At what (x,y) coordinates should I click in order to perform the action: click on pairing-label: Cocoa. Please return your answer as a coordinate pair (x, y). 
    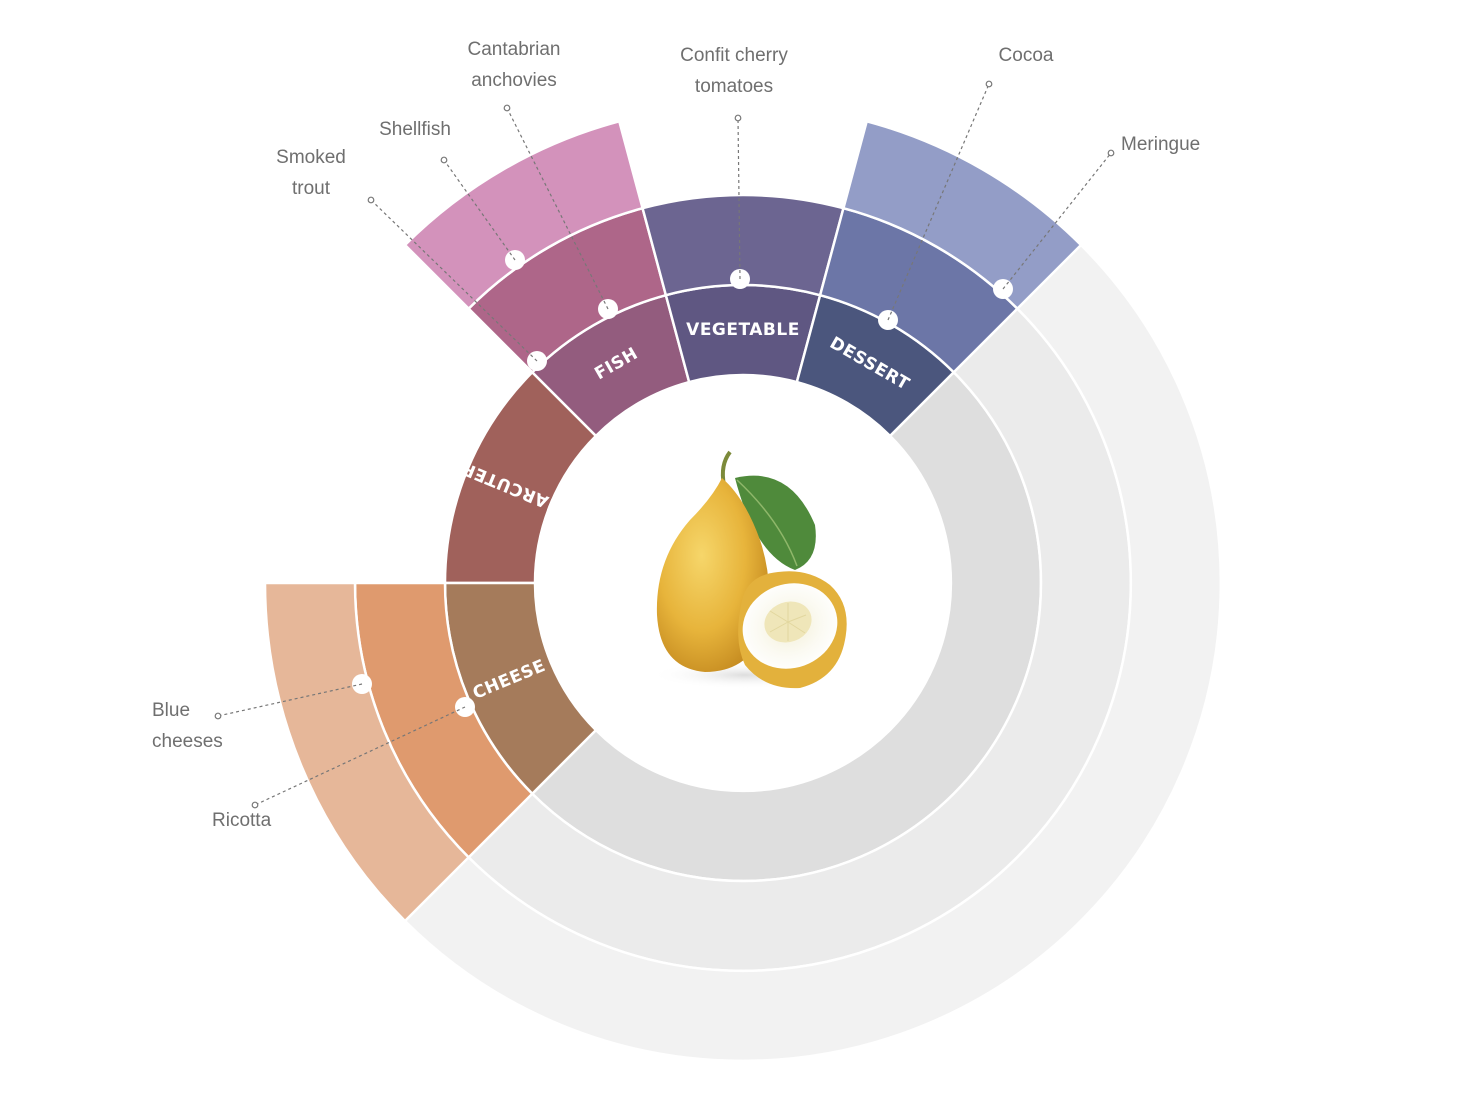
    Looking at the image, I should click on (1026, 55).